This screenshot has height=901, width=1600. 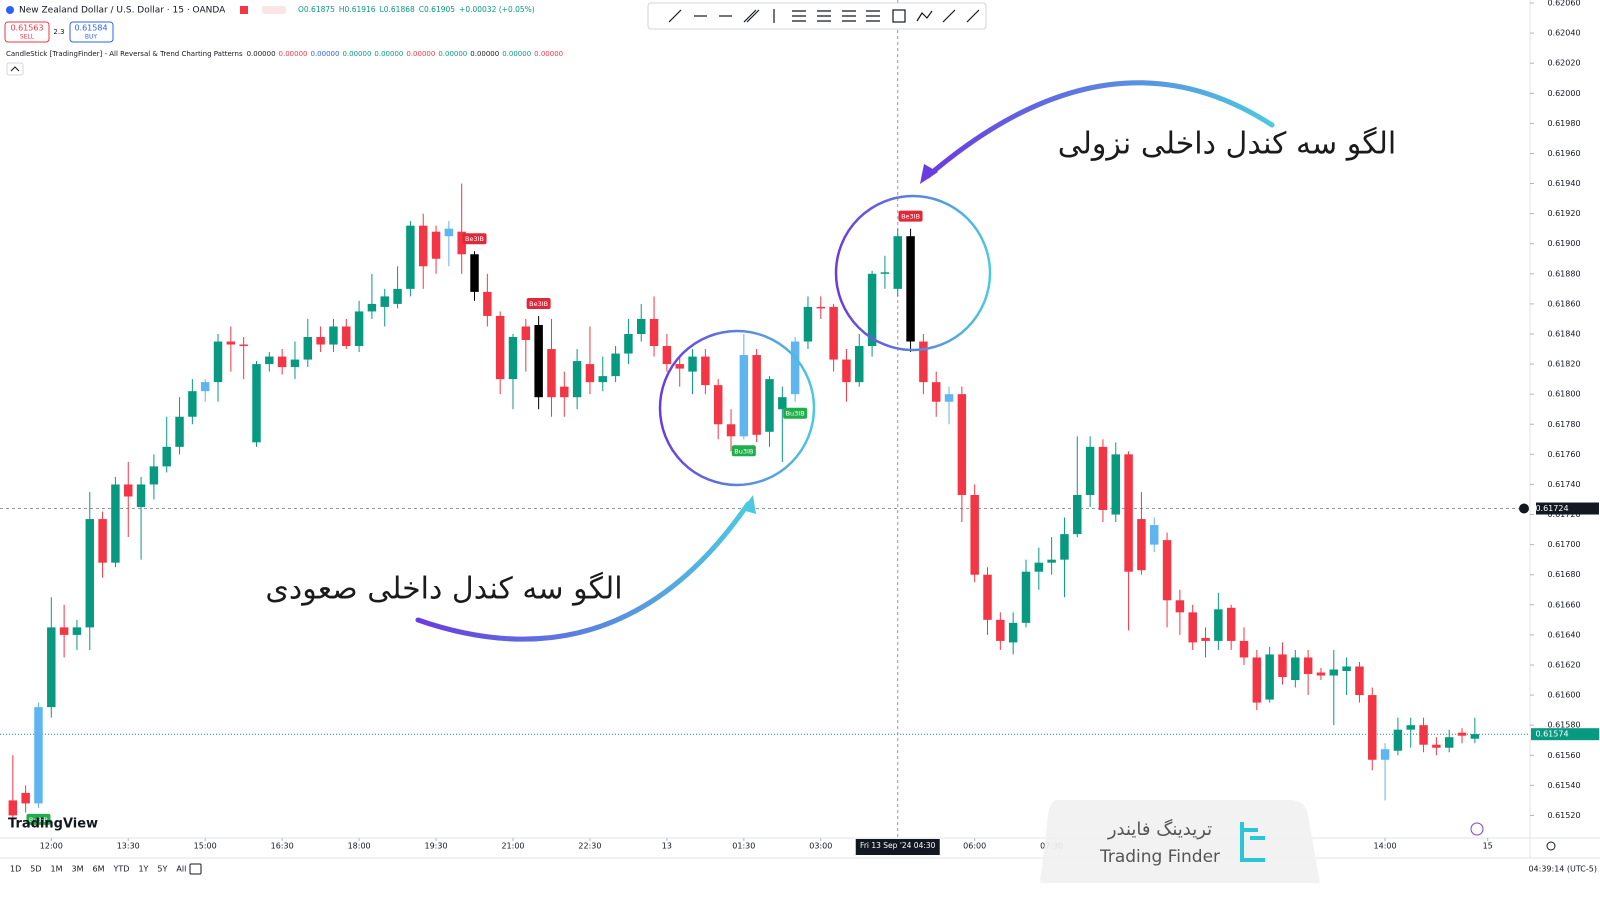 I want to click on arrow-head, so click(x=929, y=174).